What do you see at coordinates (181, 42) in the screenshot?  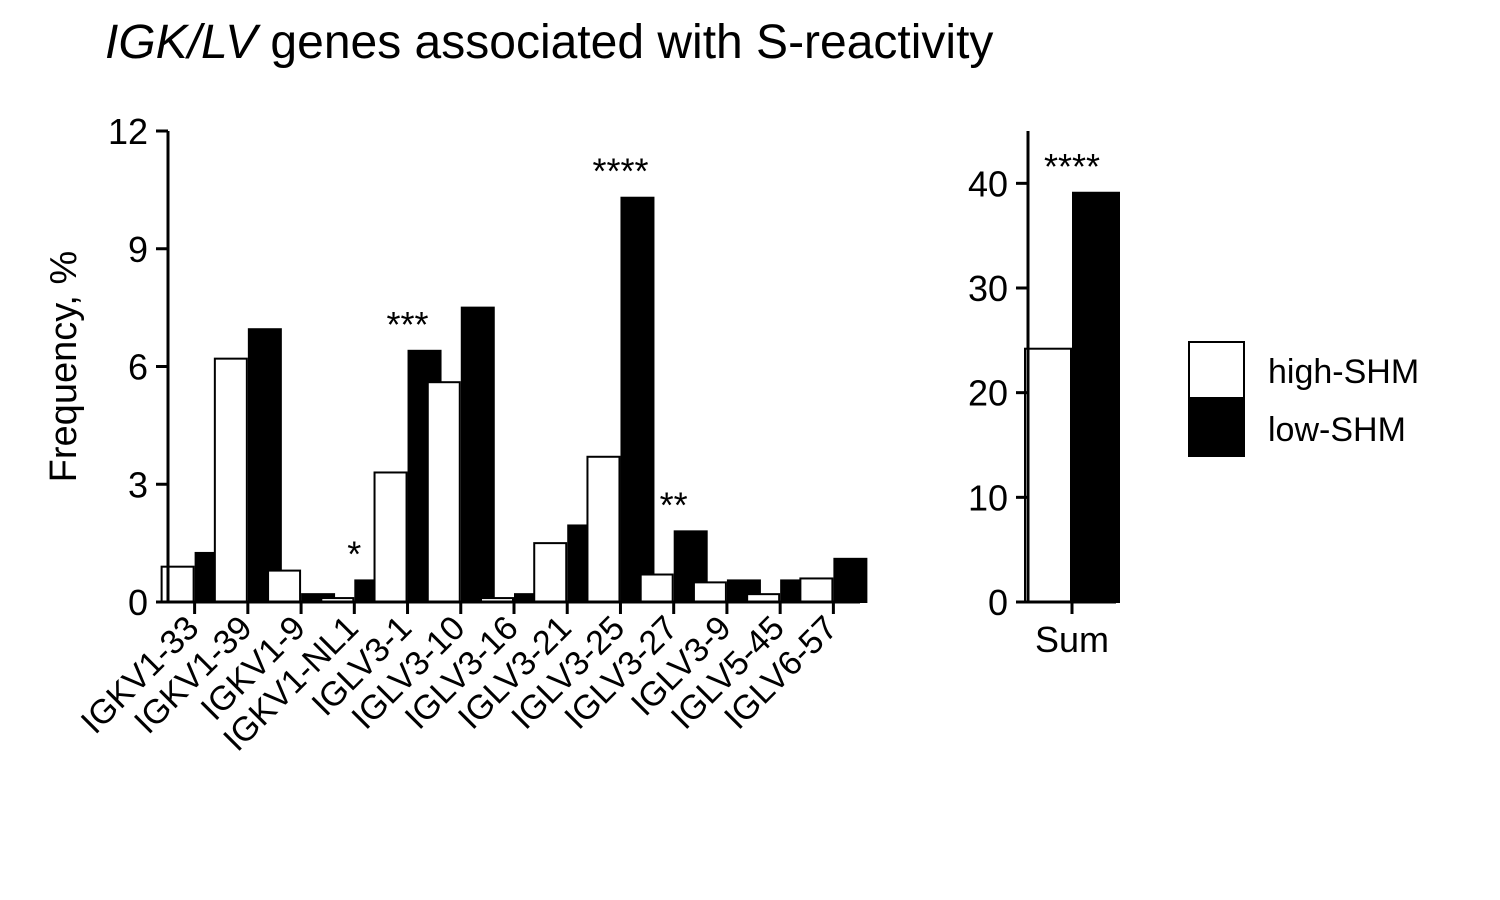 I see `chart-title-italic: IGK/LV` at bounding box center [181, 42].